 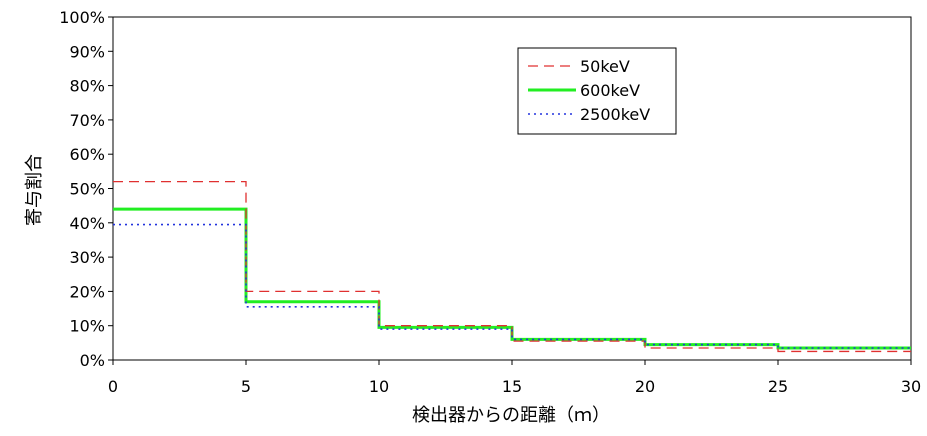 What do you see at coordinates (645, 386) in the screenshot?
I see `x-tick-label: 20` at bounding box center [645, 386].